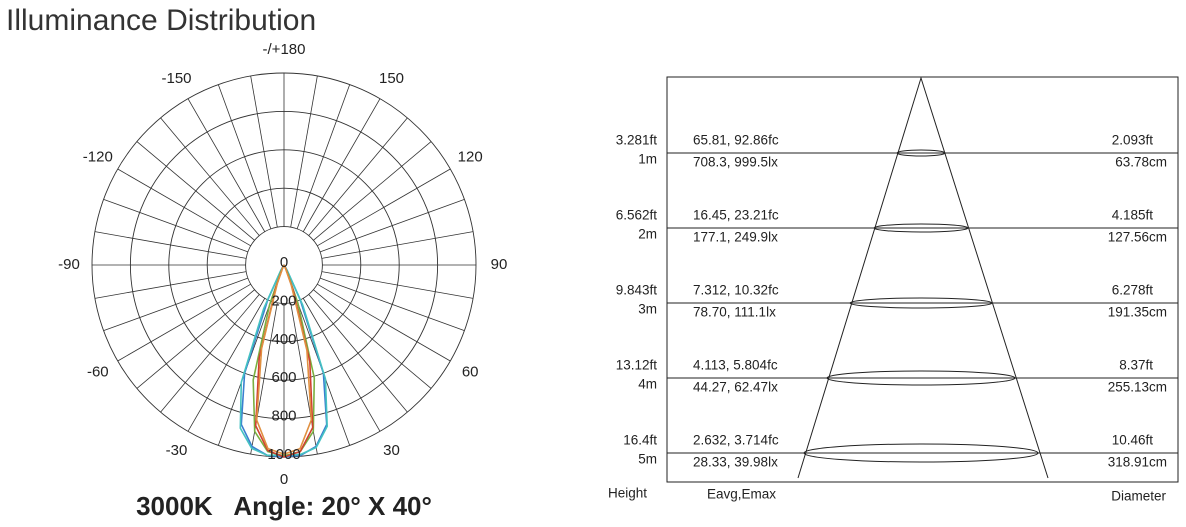 This screenshot has height=527, width=1186. I want to click on eavg-fc: 7.312, 10.32fc, so click(736, 290).